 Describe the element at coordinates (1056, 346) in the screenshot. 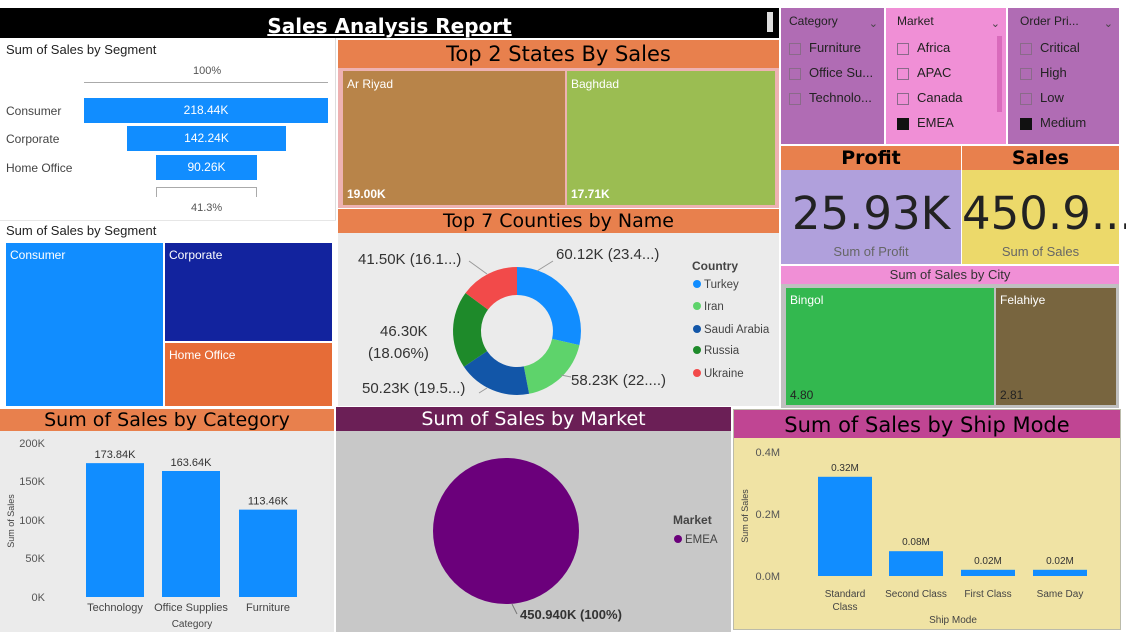

I see `city-tile-felahiye: Felahiye 2.81` at that location.